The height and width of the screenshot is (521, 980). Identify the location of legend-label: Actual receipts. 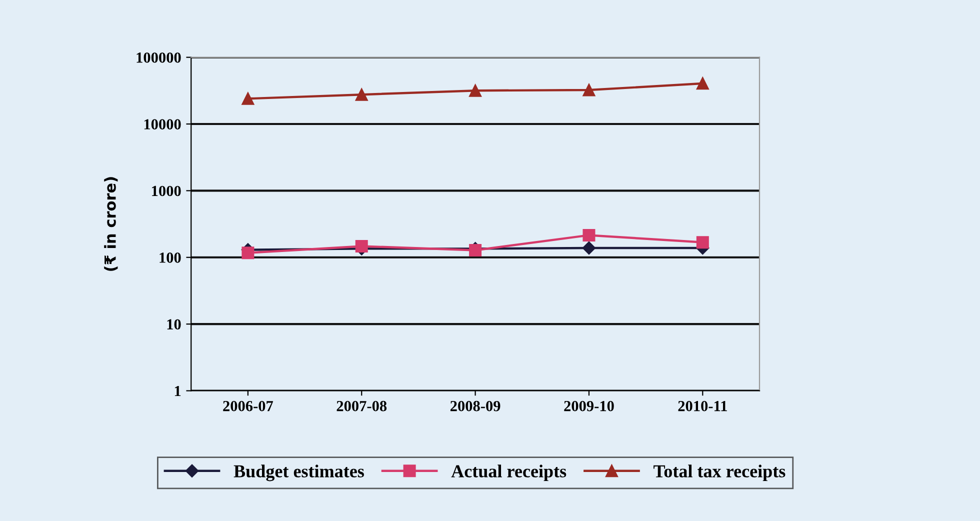
(508, 473).